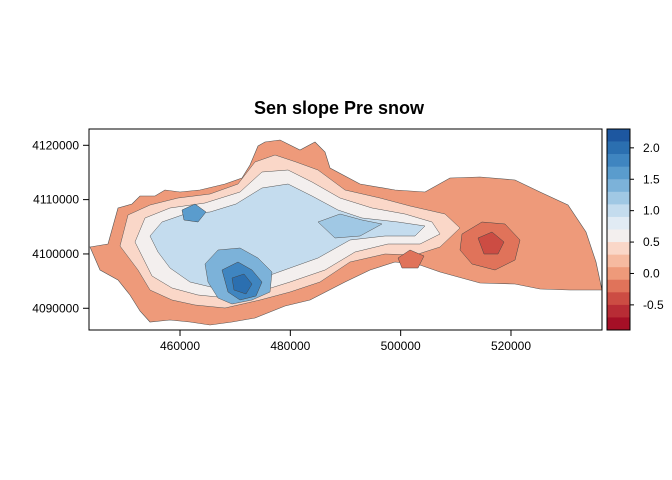  Describe the element at coordinates (635, 229) in the screenshot. I see `color-legend: 2.0 1.5 1.0 0.5 0.0 -0.5` at that location.